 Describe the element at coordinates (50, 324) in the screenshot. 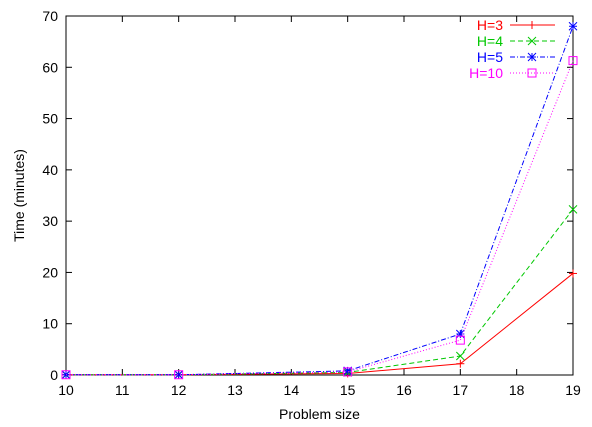

I see `y-tick-label: 10` at that location.